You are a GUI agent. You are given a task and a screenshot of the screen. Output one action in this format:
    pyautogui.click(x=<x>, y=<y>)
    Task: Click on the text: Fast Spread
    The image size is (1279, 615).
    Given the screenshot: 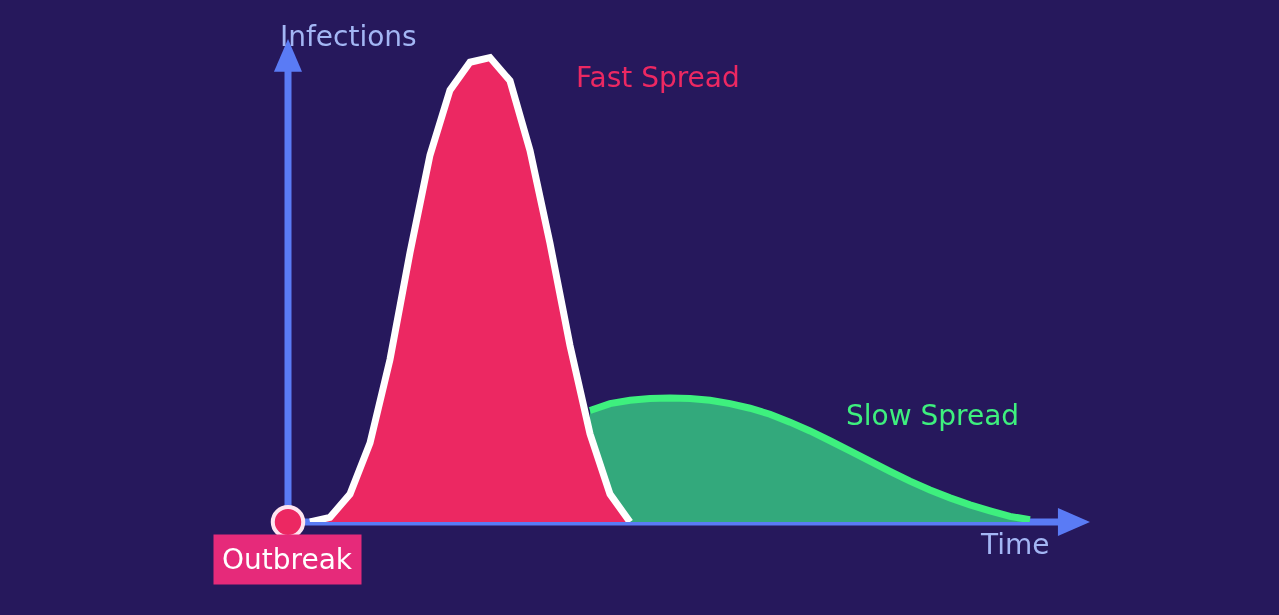 What is the action you would take?
    pyautogui.click(x=658, y=77)
    